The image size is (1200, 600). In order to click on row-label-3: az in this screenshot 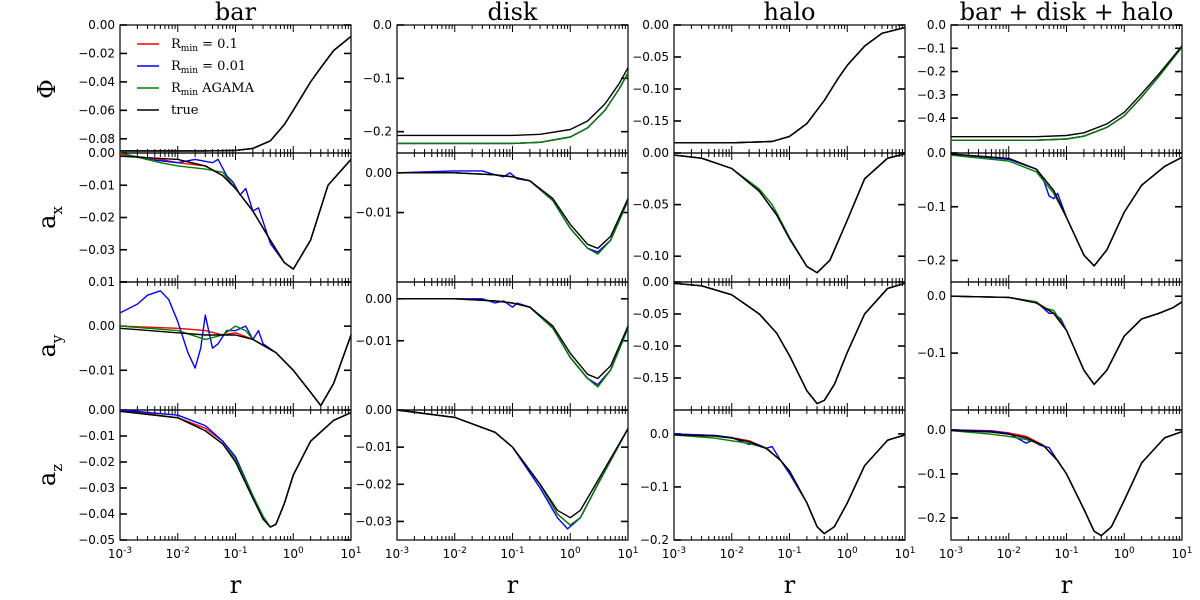, I will do `click(49, 475)`.